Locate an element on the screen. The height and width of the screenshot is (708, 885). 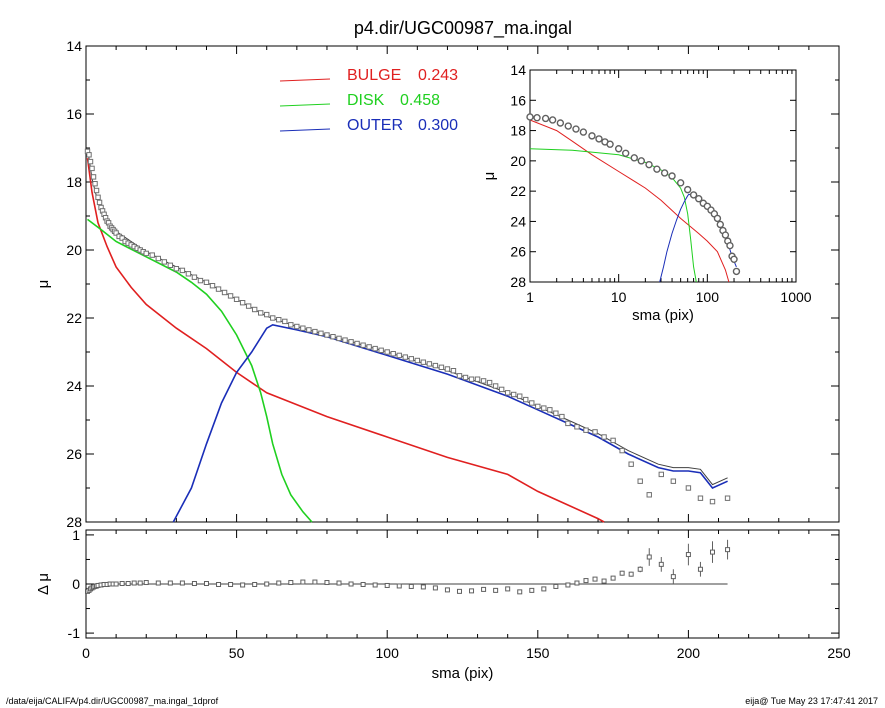
inset-panel: 14 16 18 20 22 24 26 281 10 100 1000 sma (pix) μ is located at coordinates (646, 193).